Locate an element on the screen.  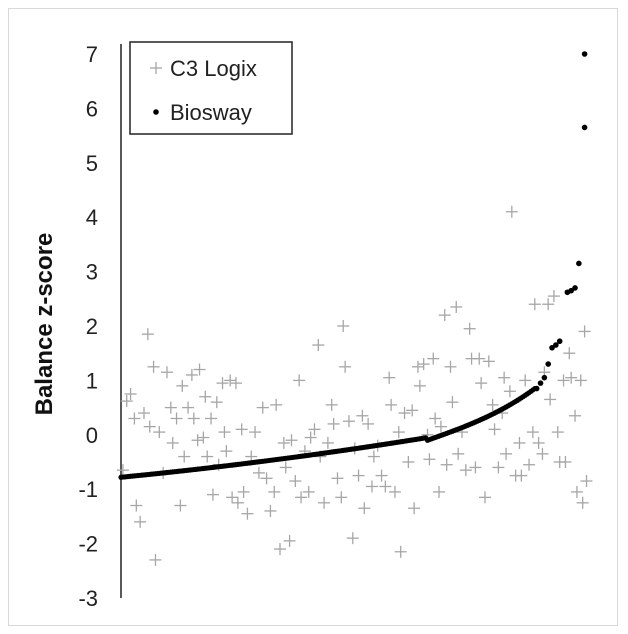
legend-box is located at coordinates (211, 88).